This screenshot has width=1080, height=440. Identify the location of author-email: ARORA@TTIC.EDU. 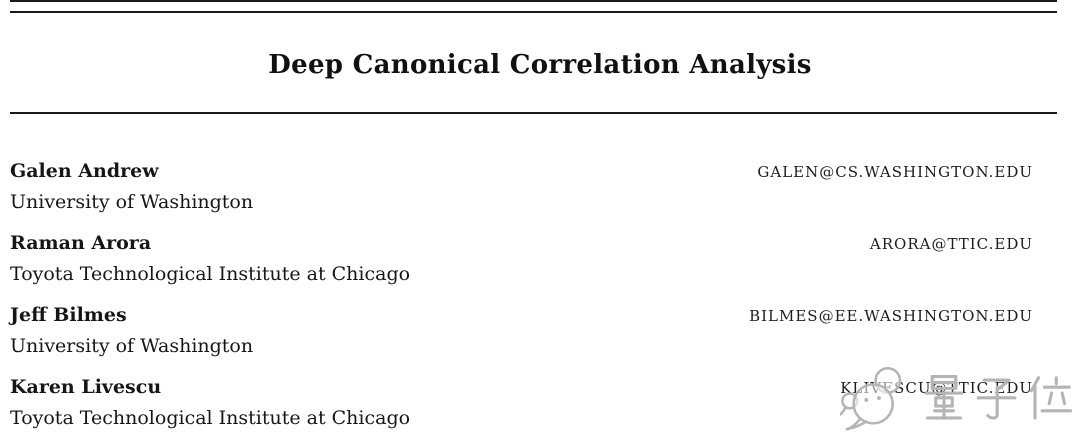
(951, 244).